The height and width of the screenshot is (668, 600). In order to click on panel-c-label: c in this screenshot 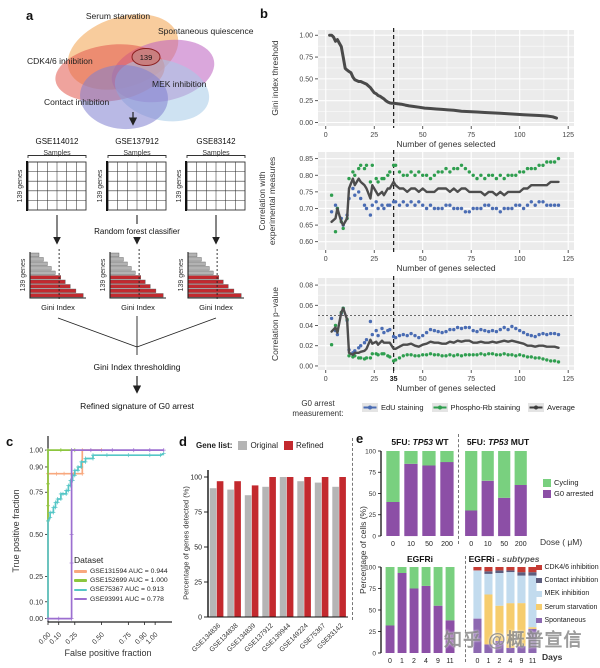, I will do `click(10, 441)`.